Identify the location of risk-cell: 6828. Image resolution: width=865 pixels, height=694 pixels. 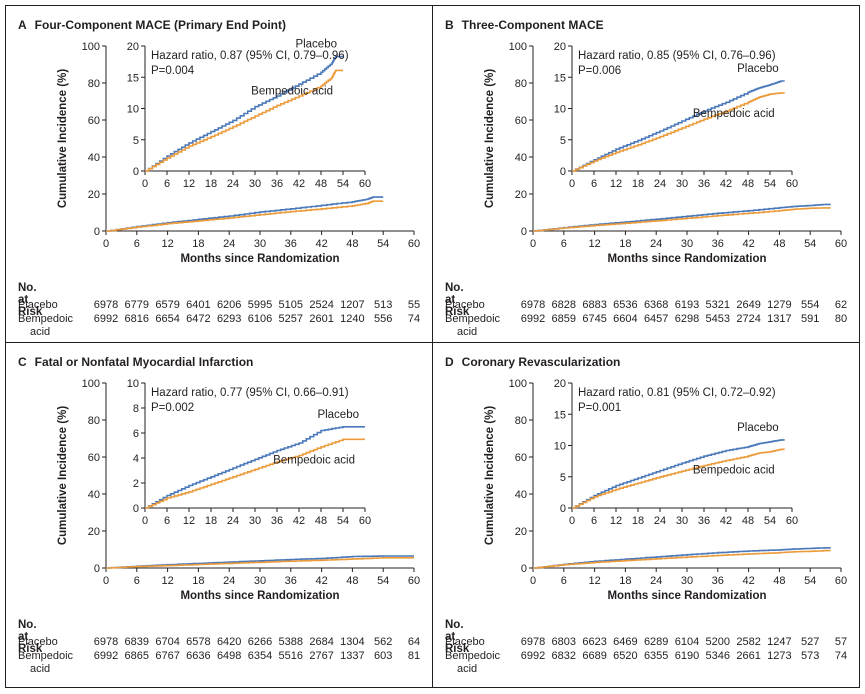
(564, 305).